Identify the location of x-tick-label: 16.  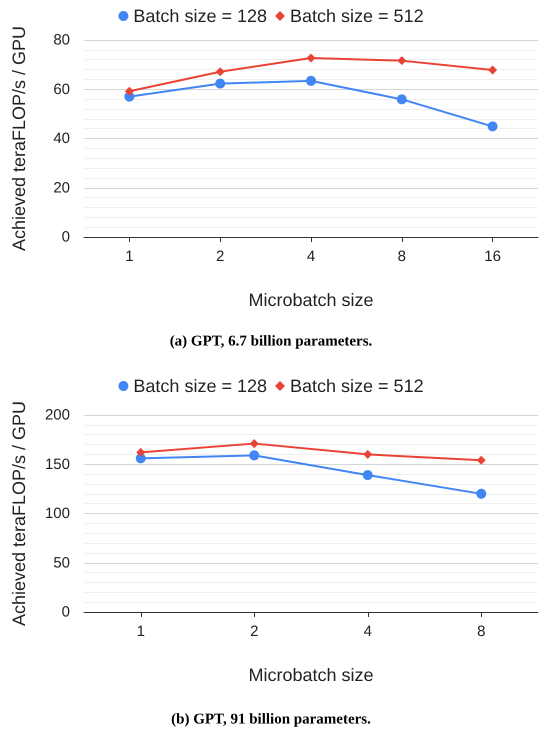
(492, 256).